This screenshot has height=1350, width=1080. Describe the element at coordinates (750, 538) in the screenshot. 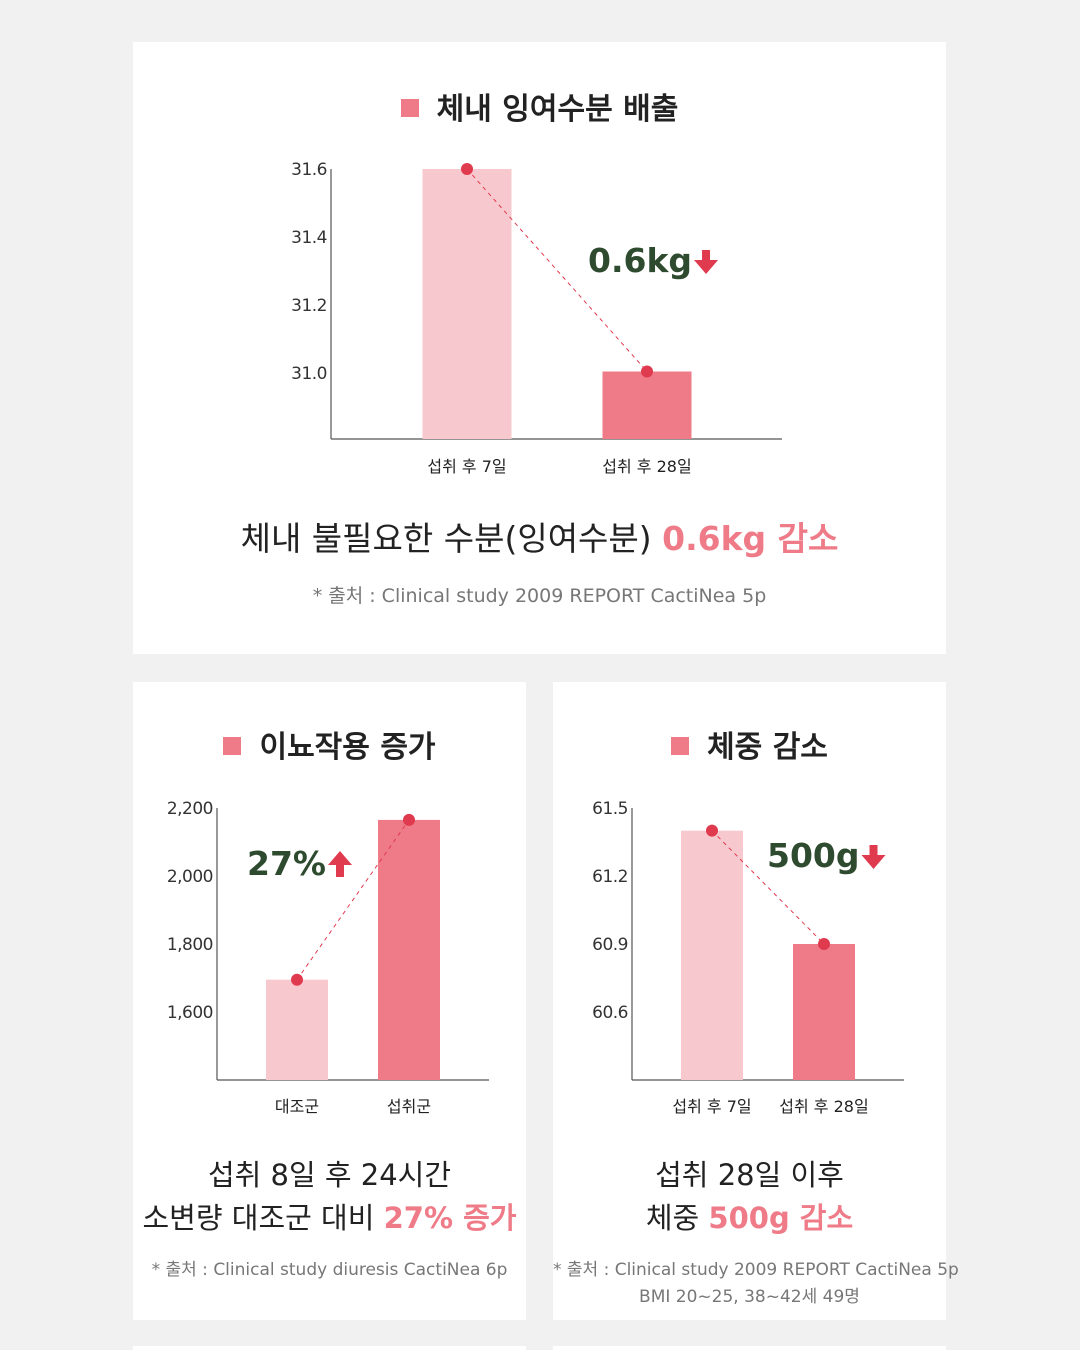

I see `caption-highlight: 0.6kg 감소` at that location.